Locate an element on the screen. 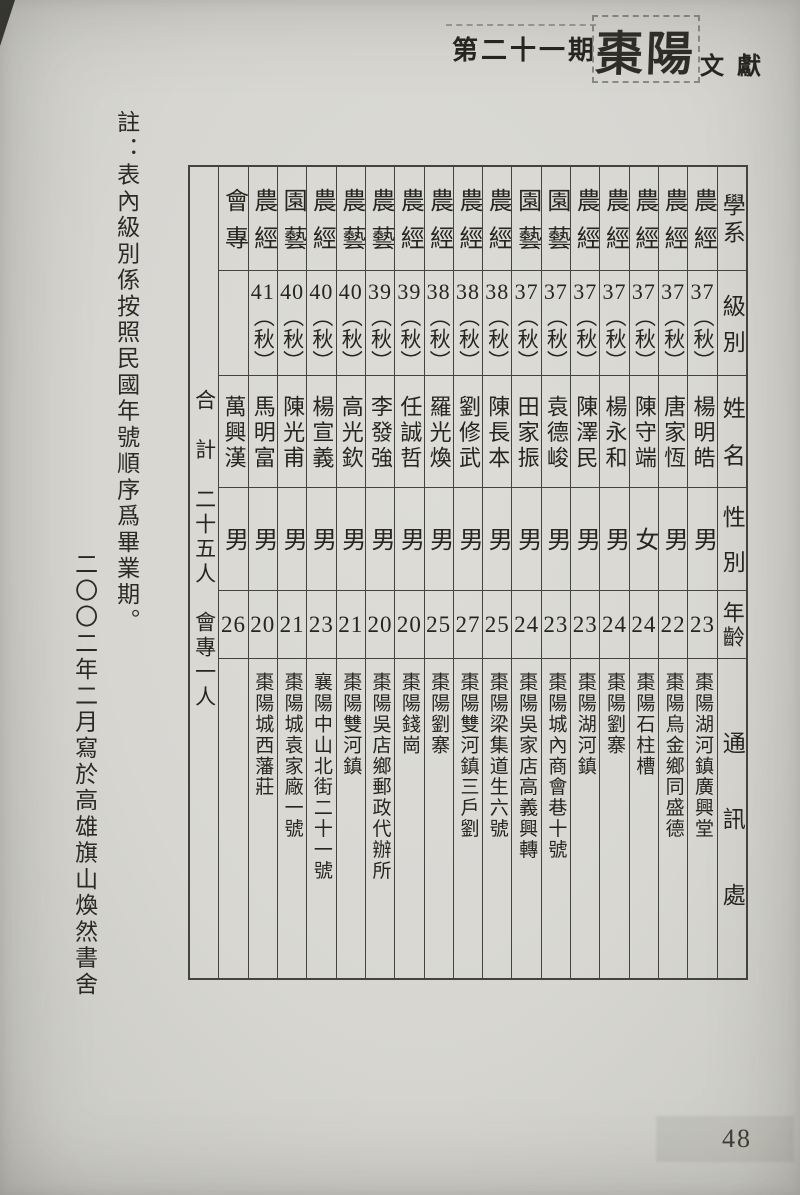  name-cell: 劉修武 is located at coordinates (468, 432).